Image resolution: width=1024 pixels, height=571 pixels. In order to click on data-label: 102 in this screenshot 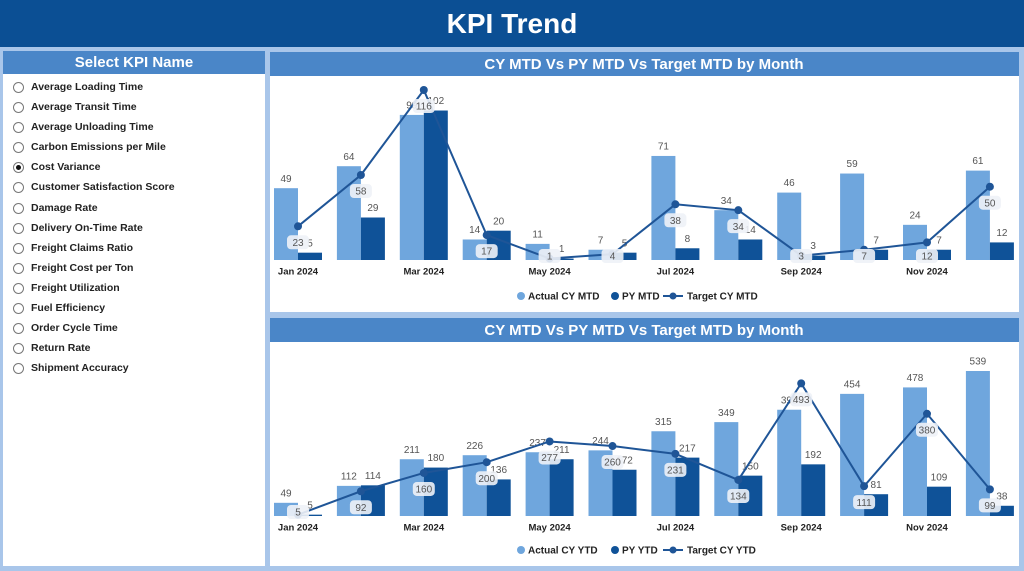, I will do `click(435, 101)`.